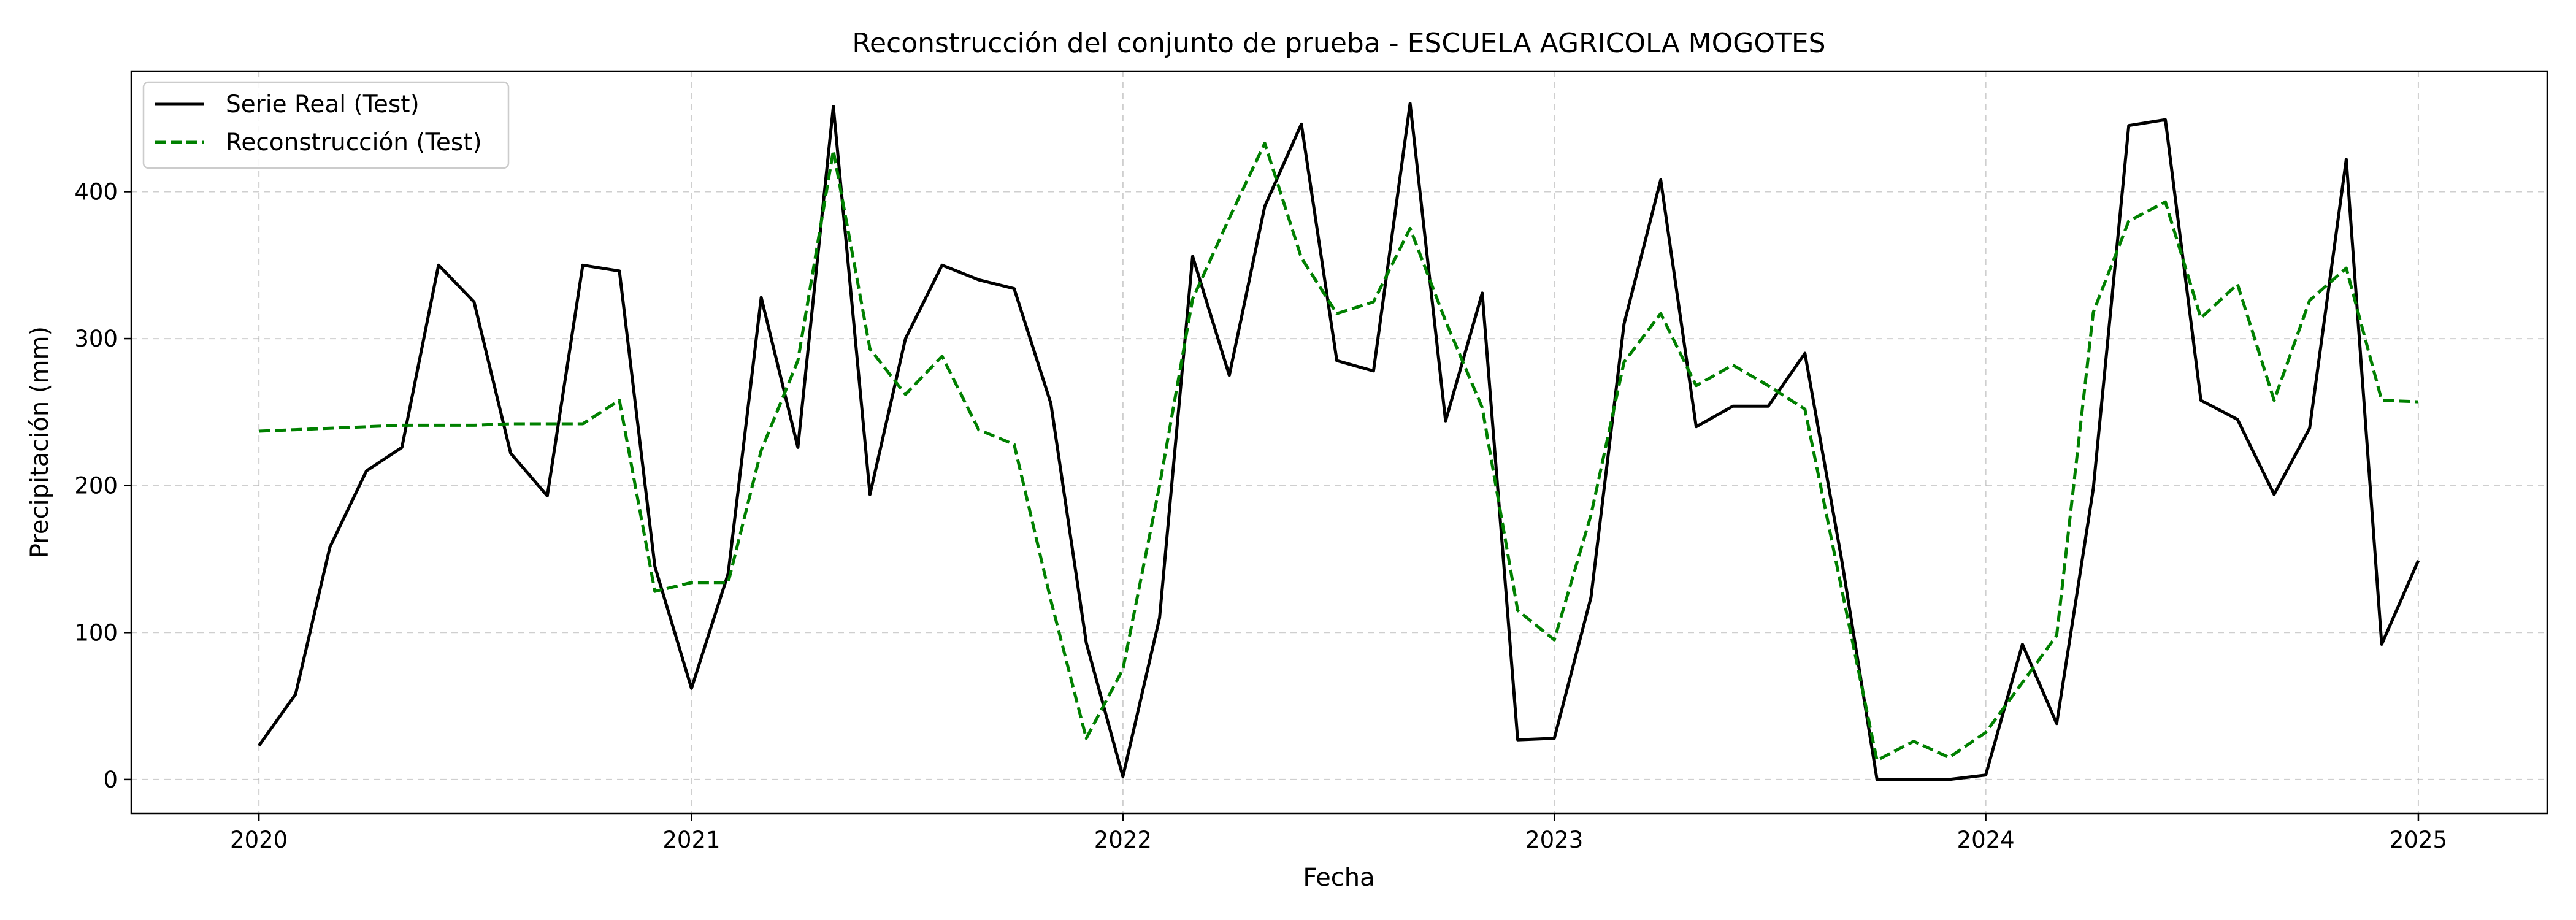 This screenshot has width=2576, height=920. Describe the element at coordinates (2418, 840) in the screenshot. I see `x-tick-label: 2025` at that location.